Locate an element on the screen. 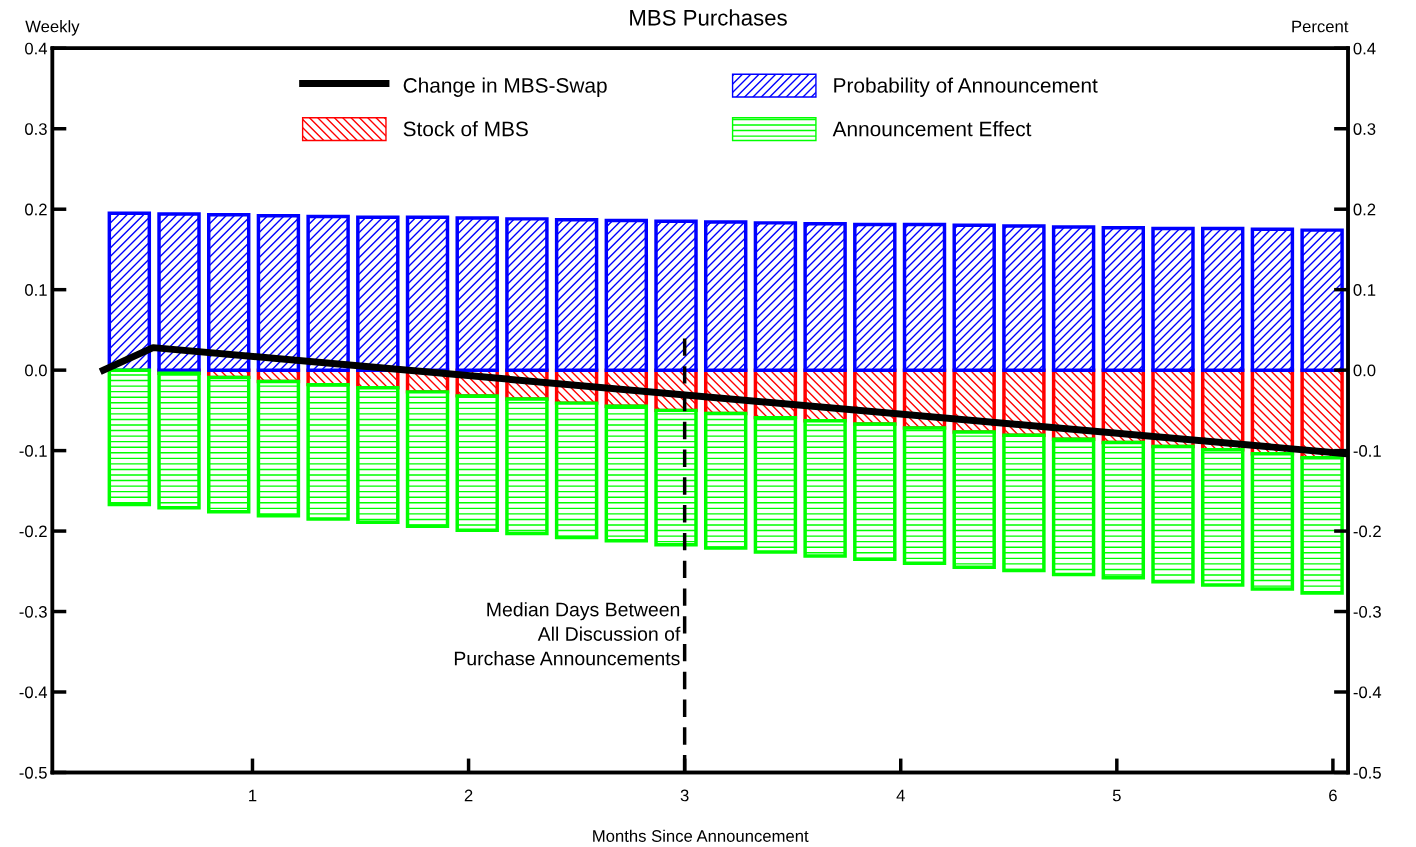  y-tick-label: 0.1 is located at coordinates (36, 290).